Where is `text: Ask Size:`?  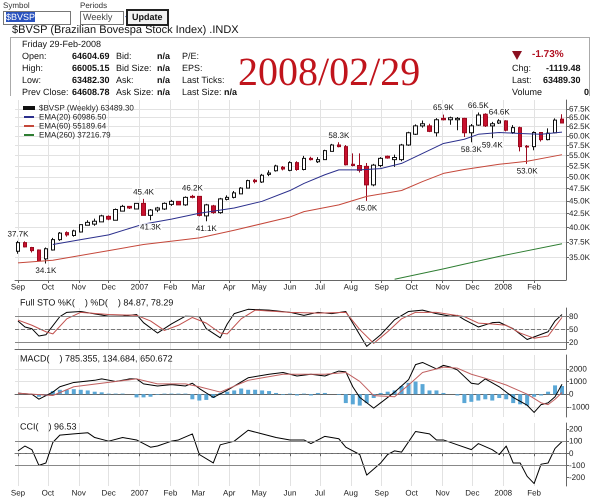 text: Ask Size: is located at coordinates (135, 92).